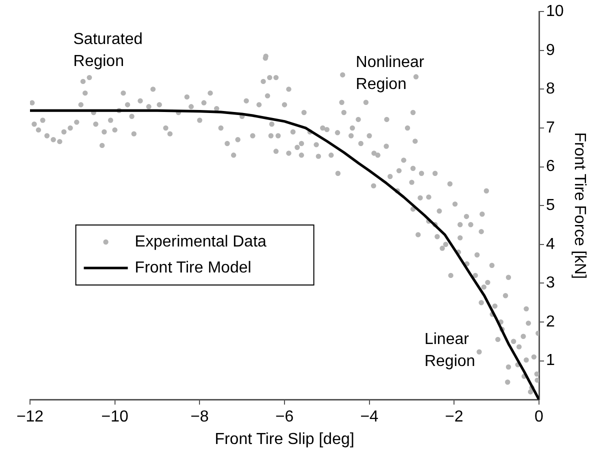 The height and width of the screenshot is (451, 597). What do you see at coordinates (450, 350) in the screenshot?
I see `annotation: Linear Region` at bounding box center [450, 350].